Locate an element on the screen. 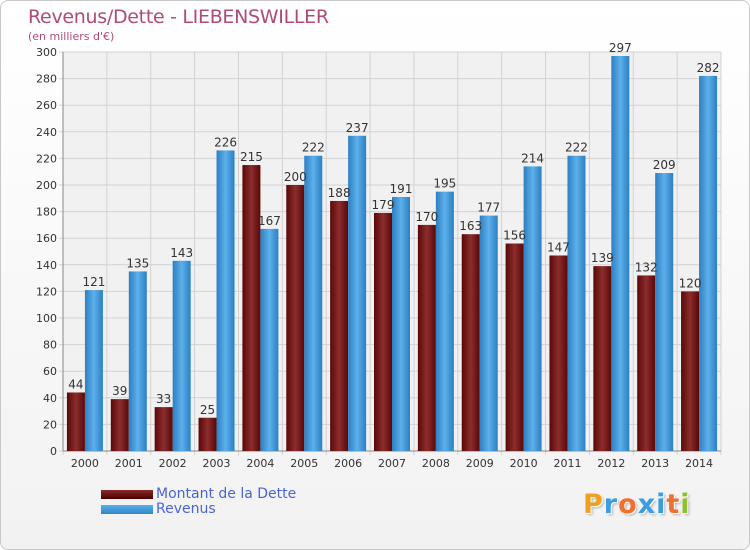  bar-revenus-2013 is located at coordinates (664, 312).